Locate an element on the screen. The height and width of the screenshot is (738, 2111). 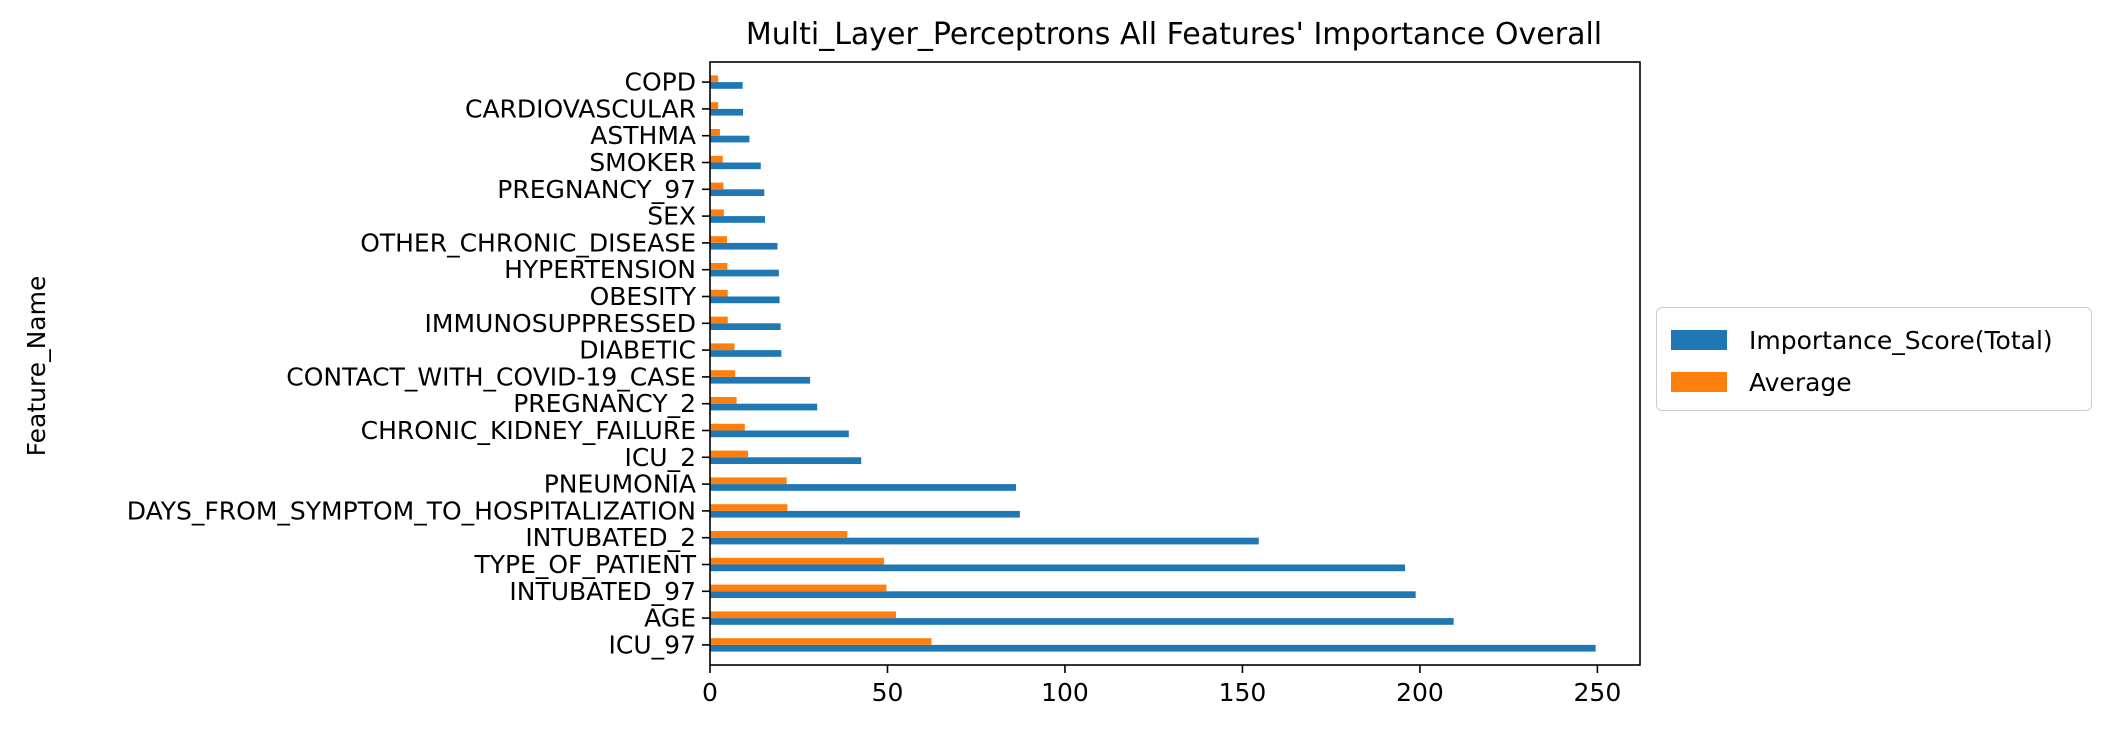
bar-average-diabetic is located at coordinates (722, 347).